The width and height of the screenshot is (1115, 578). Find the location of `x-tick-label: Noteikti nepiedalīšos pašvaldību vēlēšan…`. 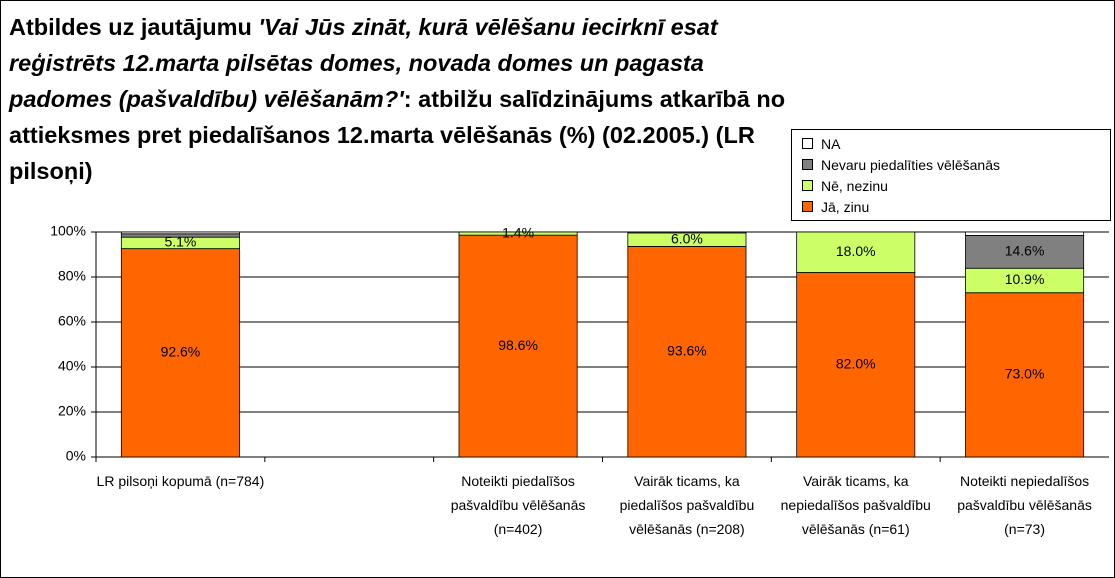

x-tick-label: Noteikti nepiedalīšos pašvaldību vēlēšan… is located at coordinates (1024, 505).